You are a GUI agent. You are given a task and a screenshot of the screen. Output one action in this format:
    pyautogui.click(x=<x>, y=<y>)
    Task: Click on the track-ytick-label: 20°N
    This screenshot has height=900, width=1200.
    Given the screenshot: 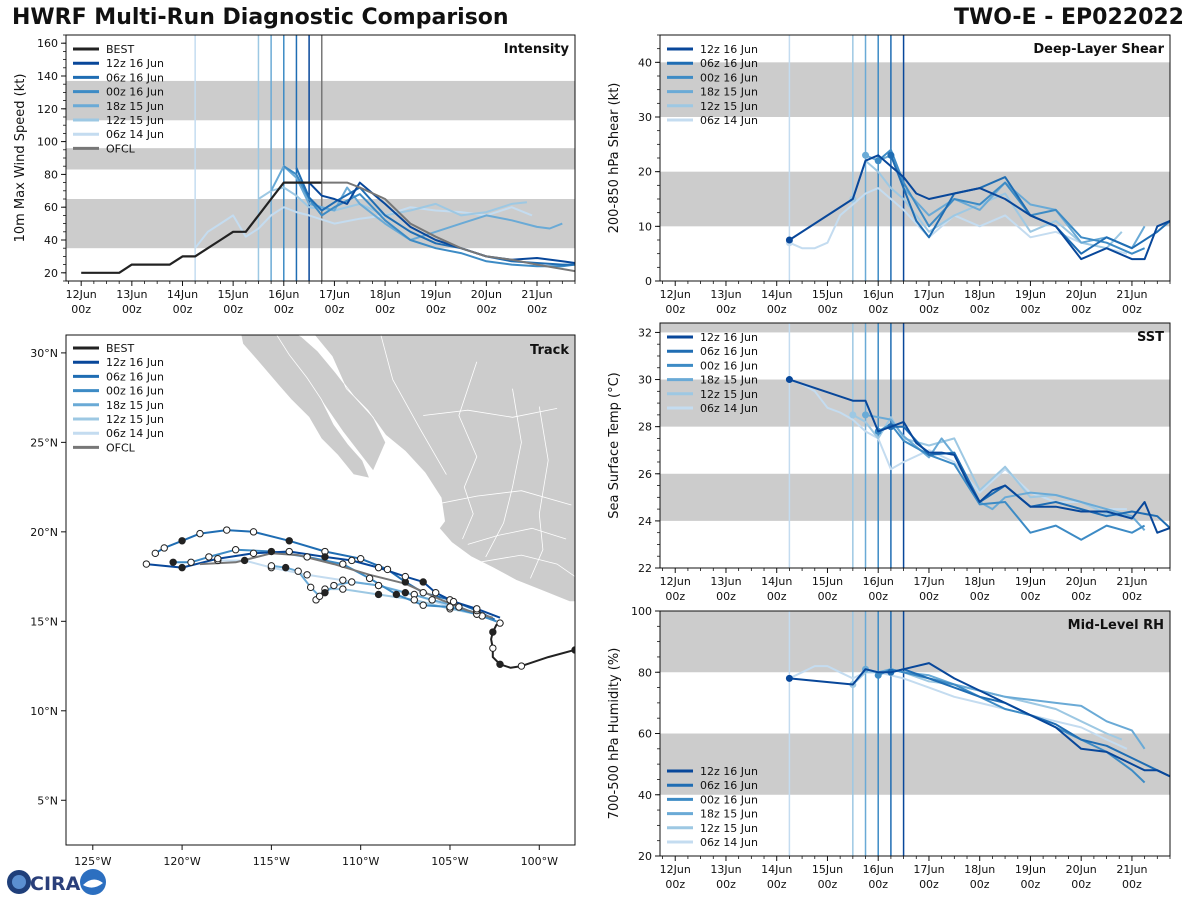 What is the action you would take?
    pyautogui.click(x=44, y=532)
    